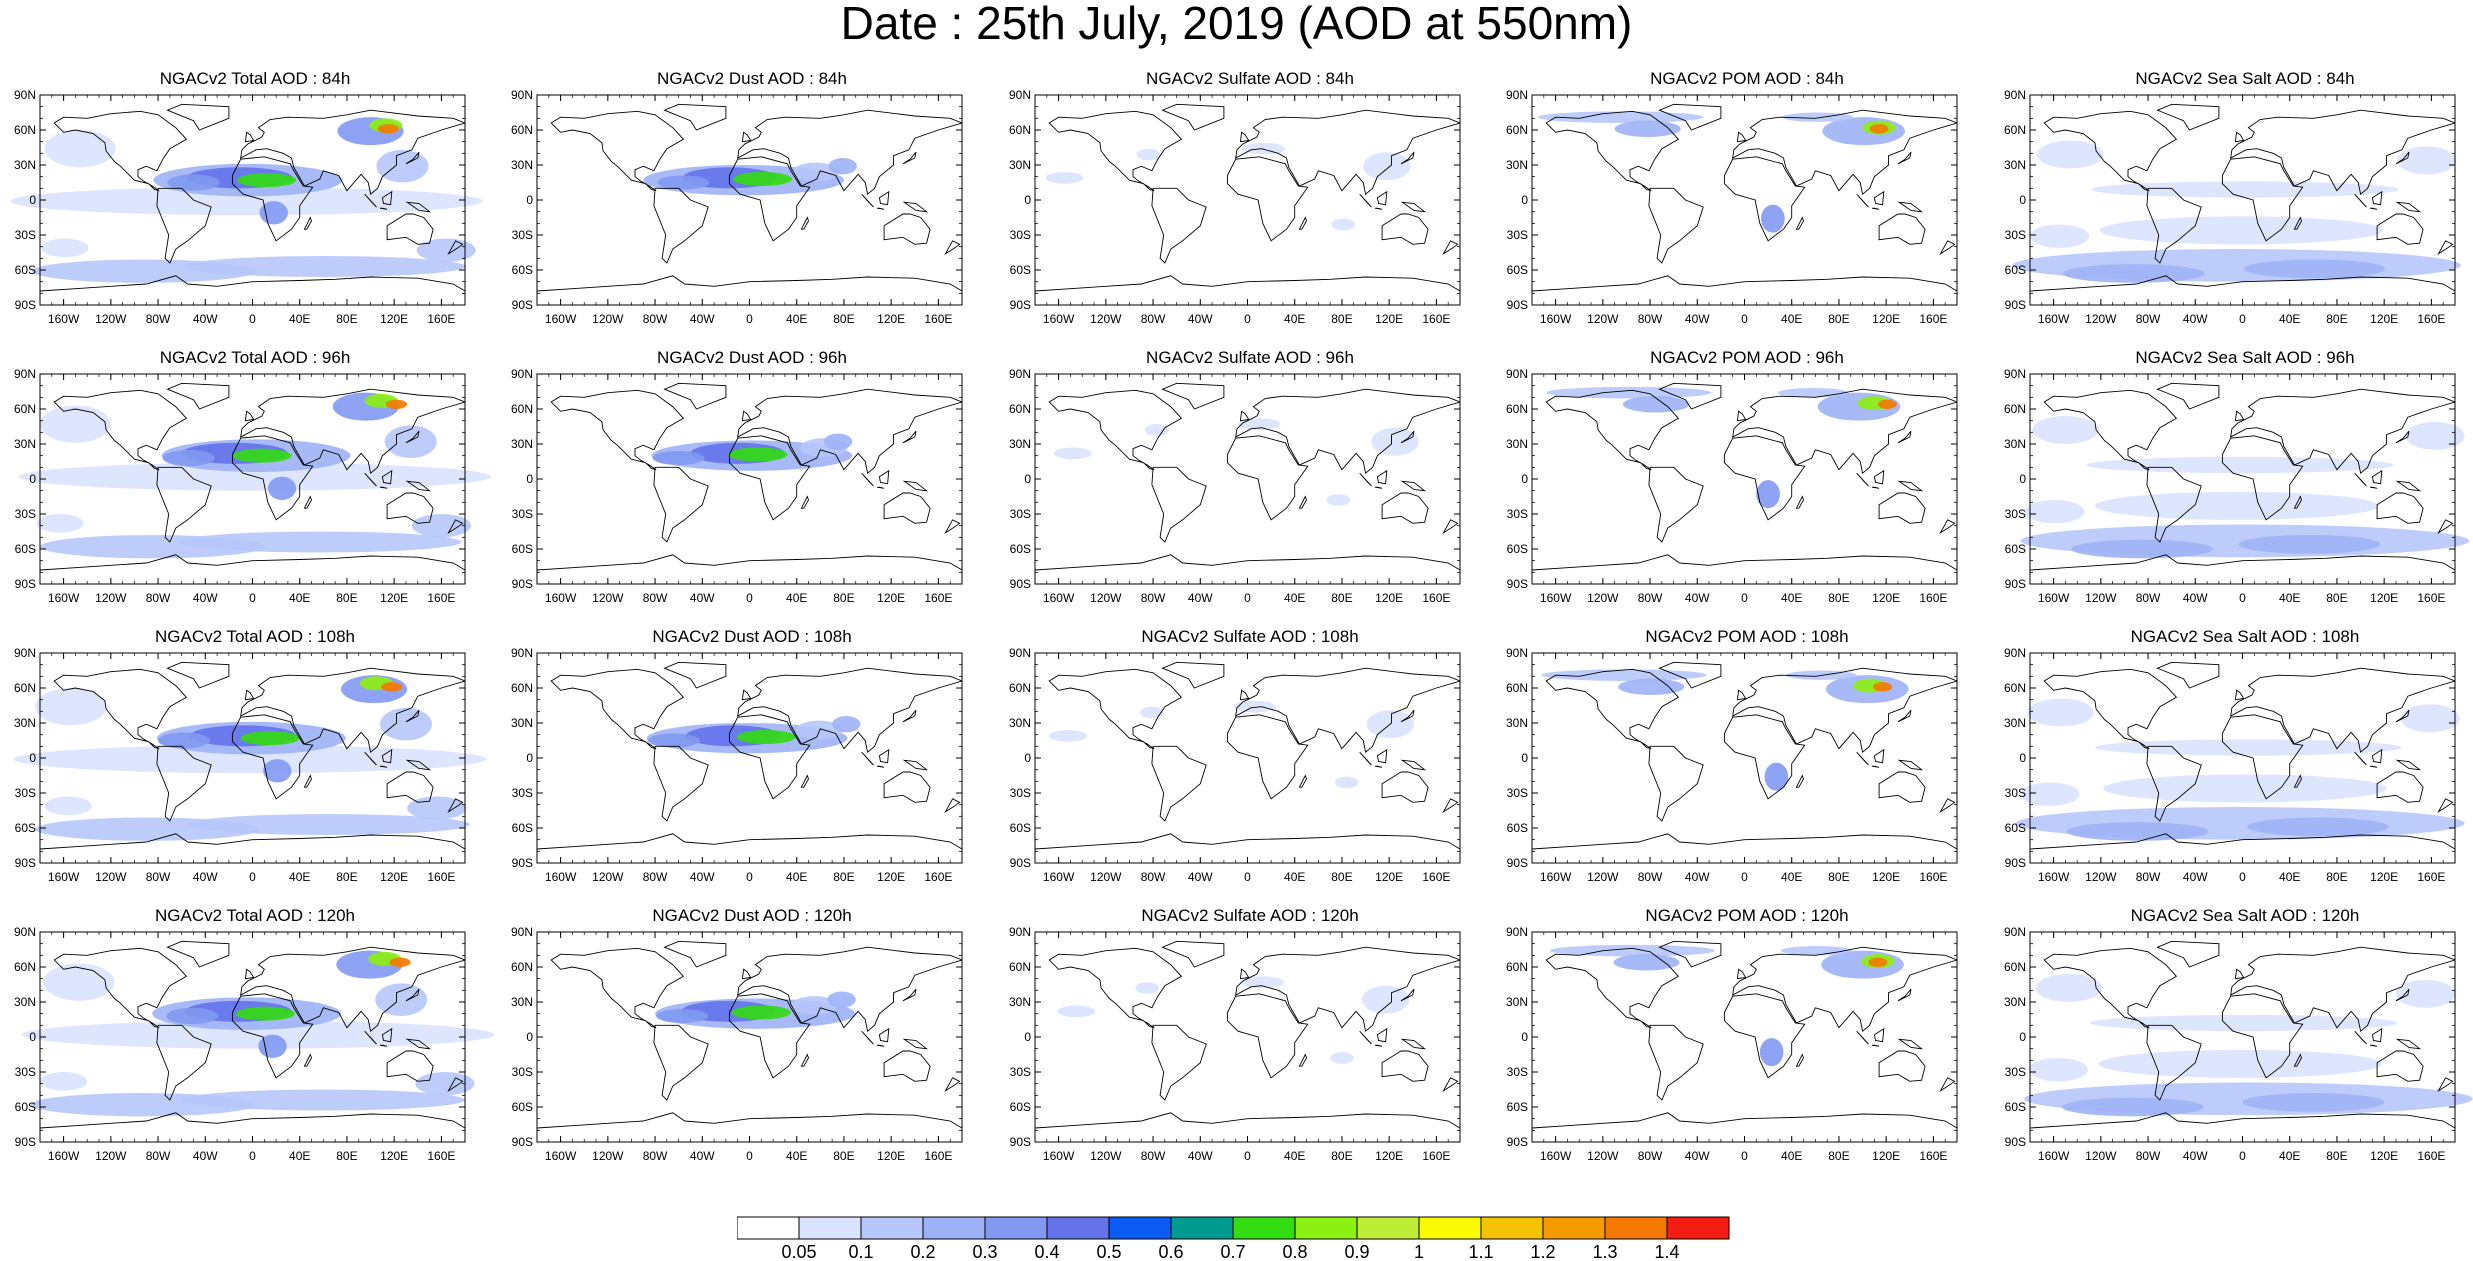  I want to click on map-frame-bg, so click(1247, 200).